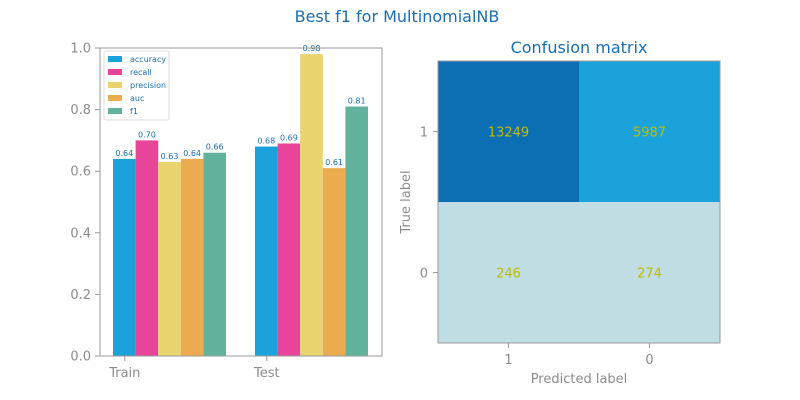 The width and height of the screenshot is (800, 400). What do you see at coordinates (115, 98) in the screenshot?
I see `legend-swatch-auc` at bounding box center [115, 98].